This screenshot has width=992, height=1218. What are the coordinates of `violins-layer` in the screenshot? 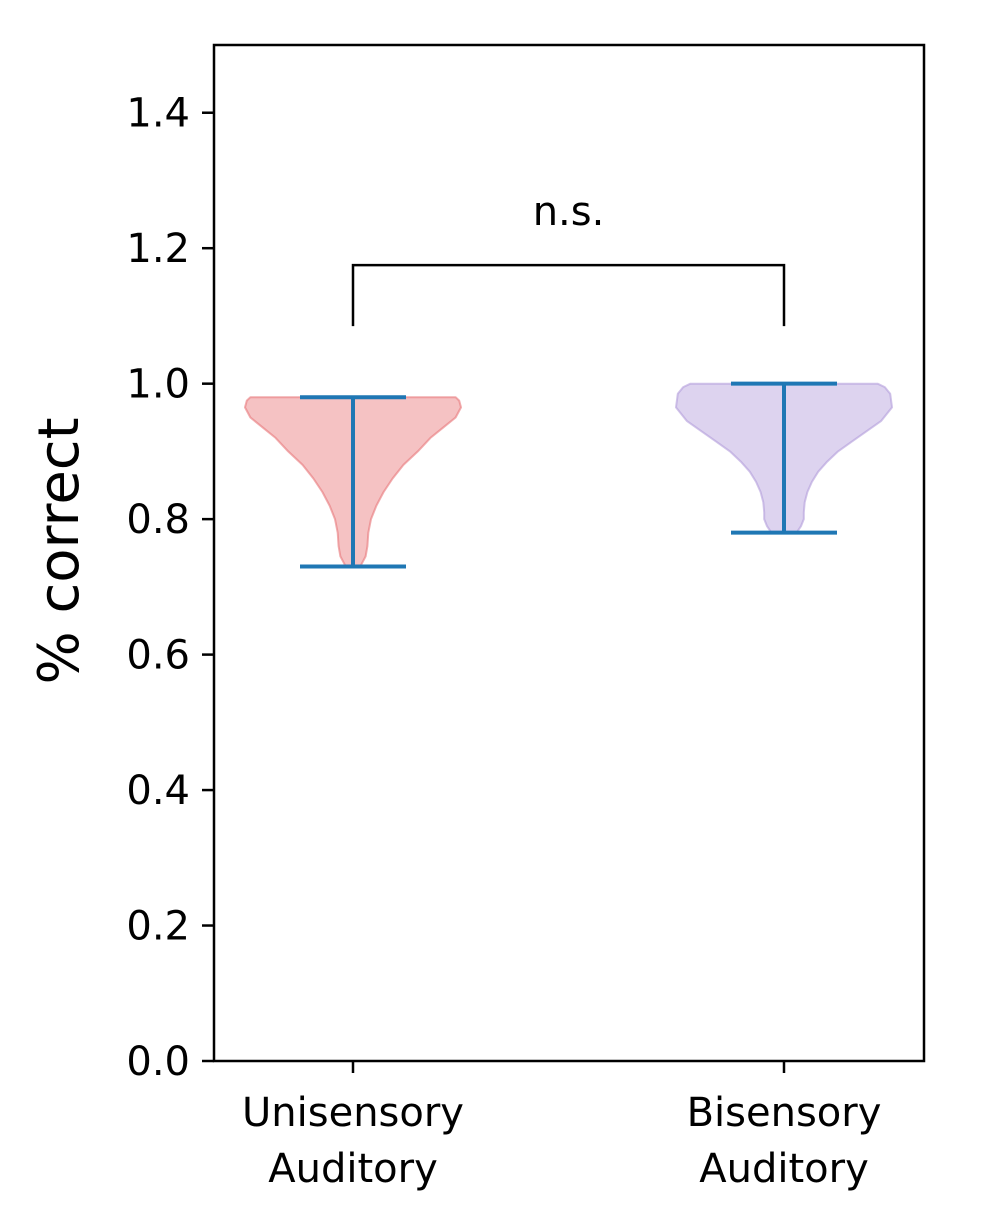 It's located at (568, 475).